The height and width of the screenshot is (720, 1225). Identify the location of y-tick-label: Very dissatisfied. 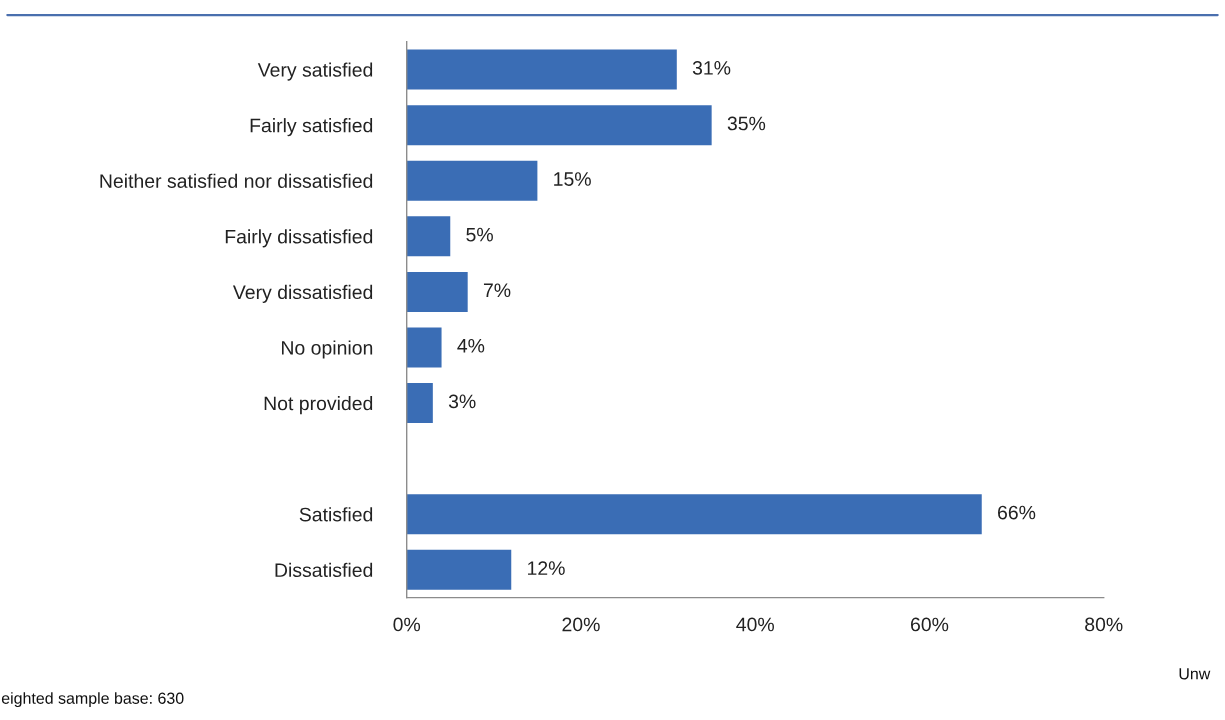
(302, 293).